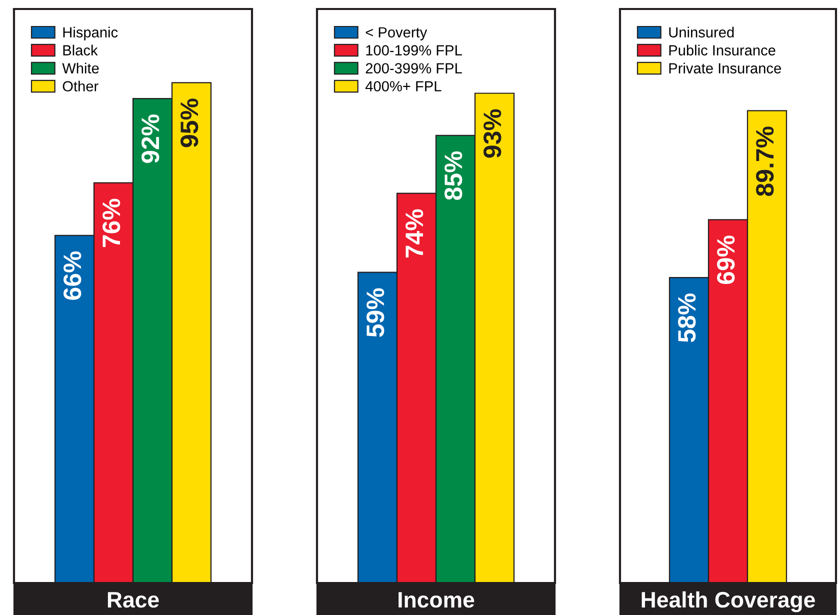  Describe the element at coordinates (726, 260) in the screenshot. I see `data-label: 69%` at that location.